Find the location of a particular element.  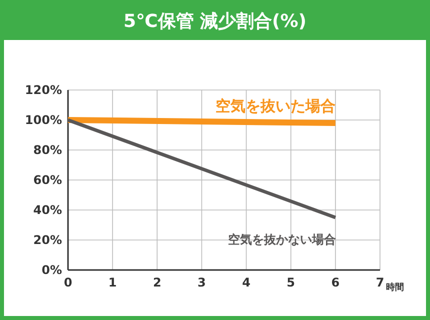

y-tick-label: 100% is located at coordinates (43, 119).